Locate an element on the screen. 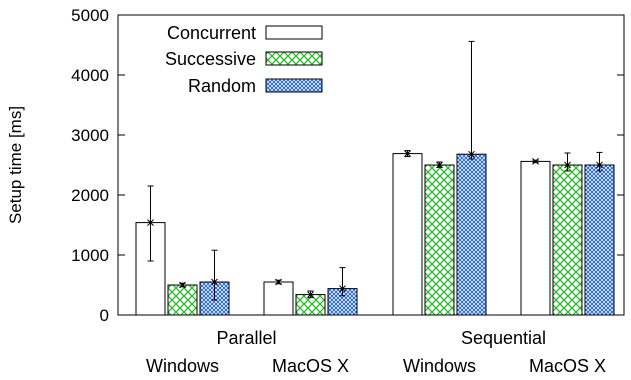 Image resolution: width=631 pixels, height=380 pixels. y-tick-label: 4000 is located at coordinates (90, 75).